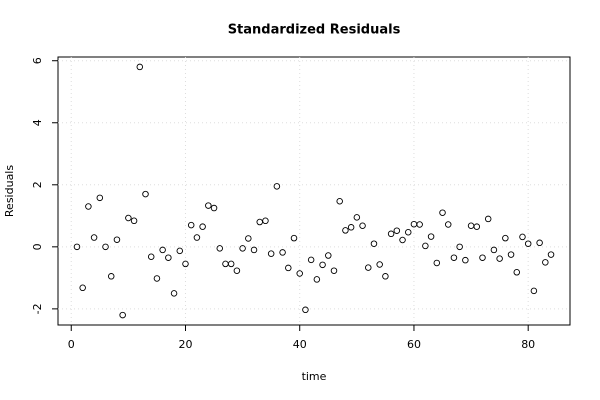  Describe the element at coordinates (185, 344) in the screenshot. I see `x-tick-label: 20` at that location.